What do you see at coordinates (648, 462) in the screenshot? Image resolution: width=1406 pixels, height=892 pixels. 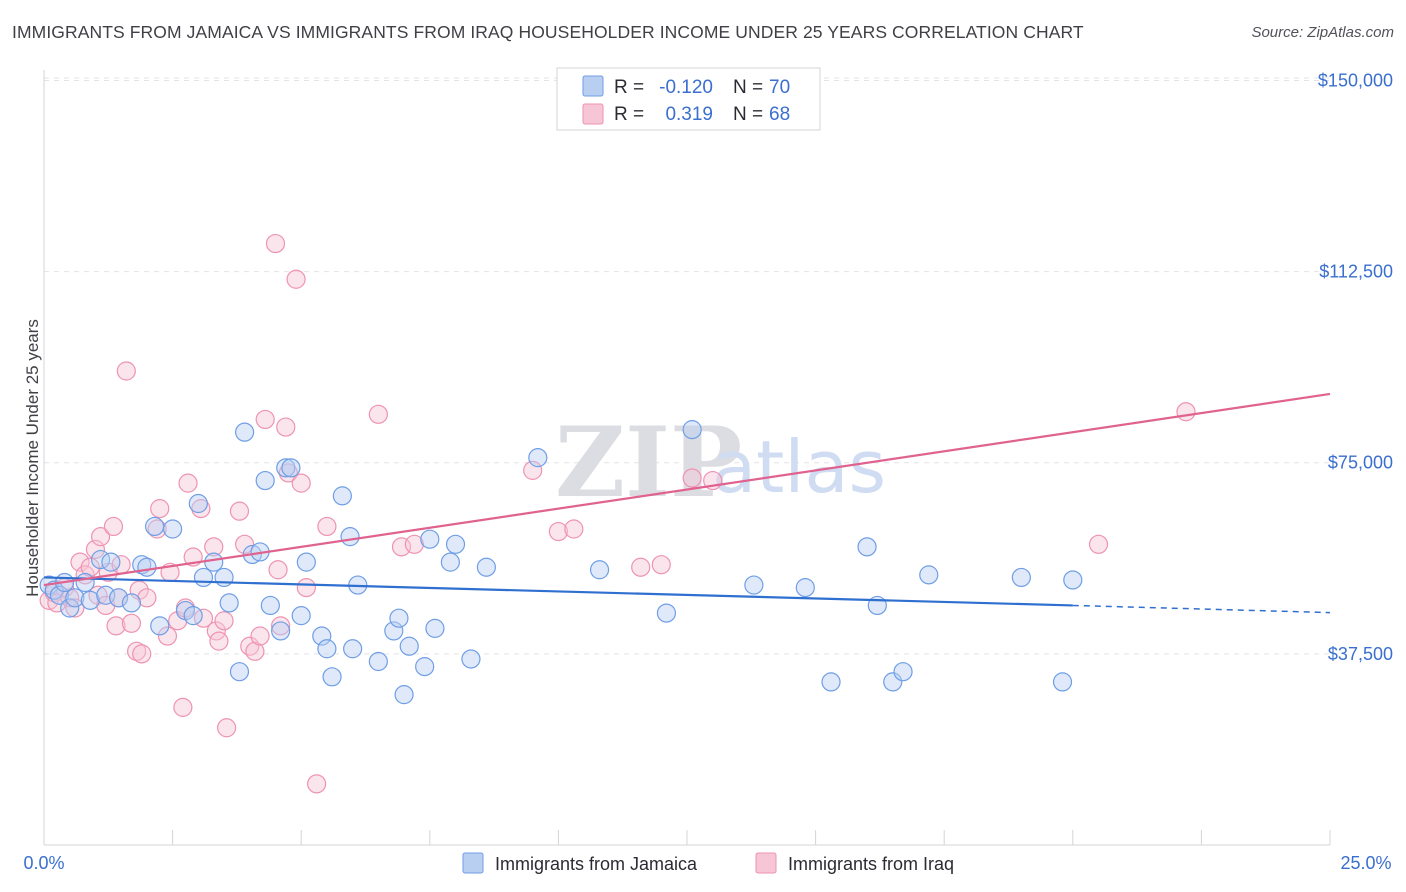 I see `watermark-zip: ZIP` at bounding box center [648, 462].